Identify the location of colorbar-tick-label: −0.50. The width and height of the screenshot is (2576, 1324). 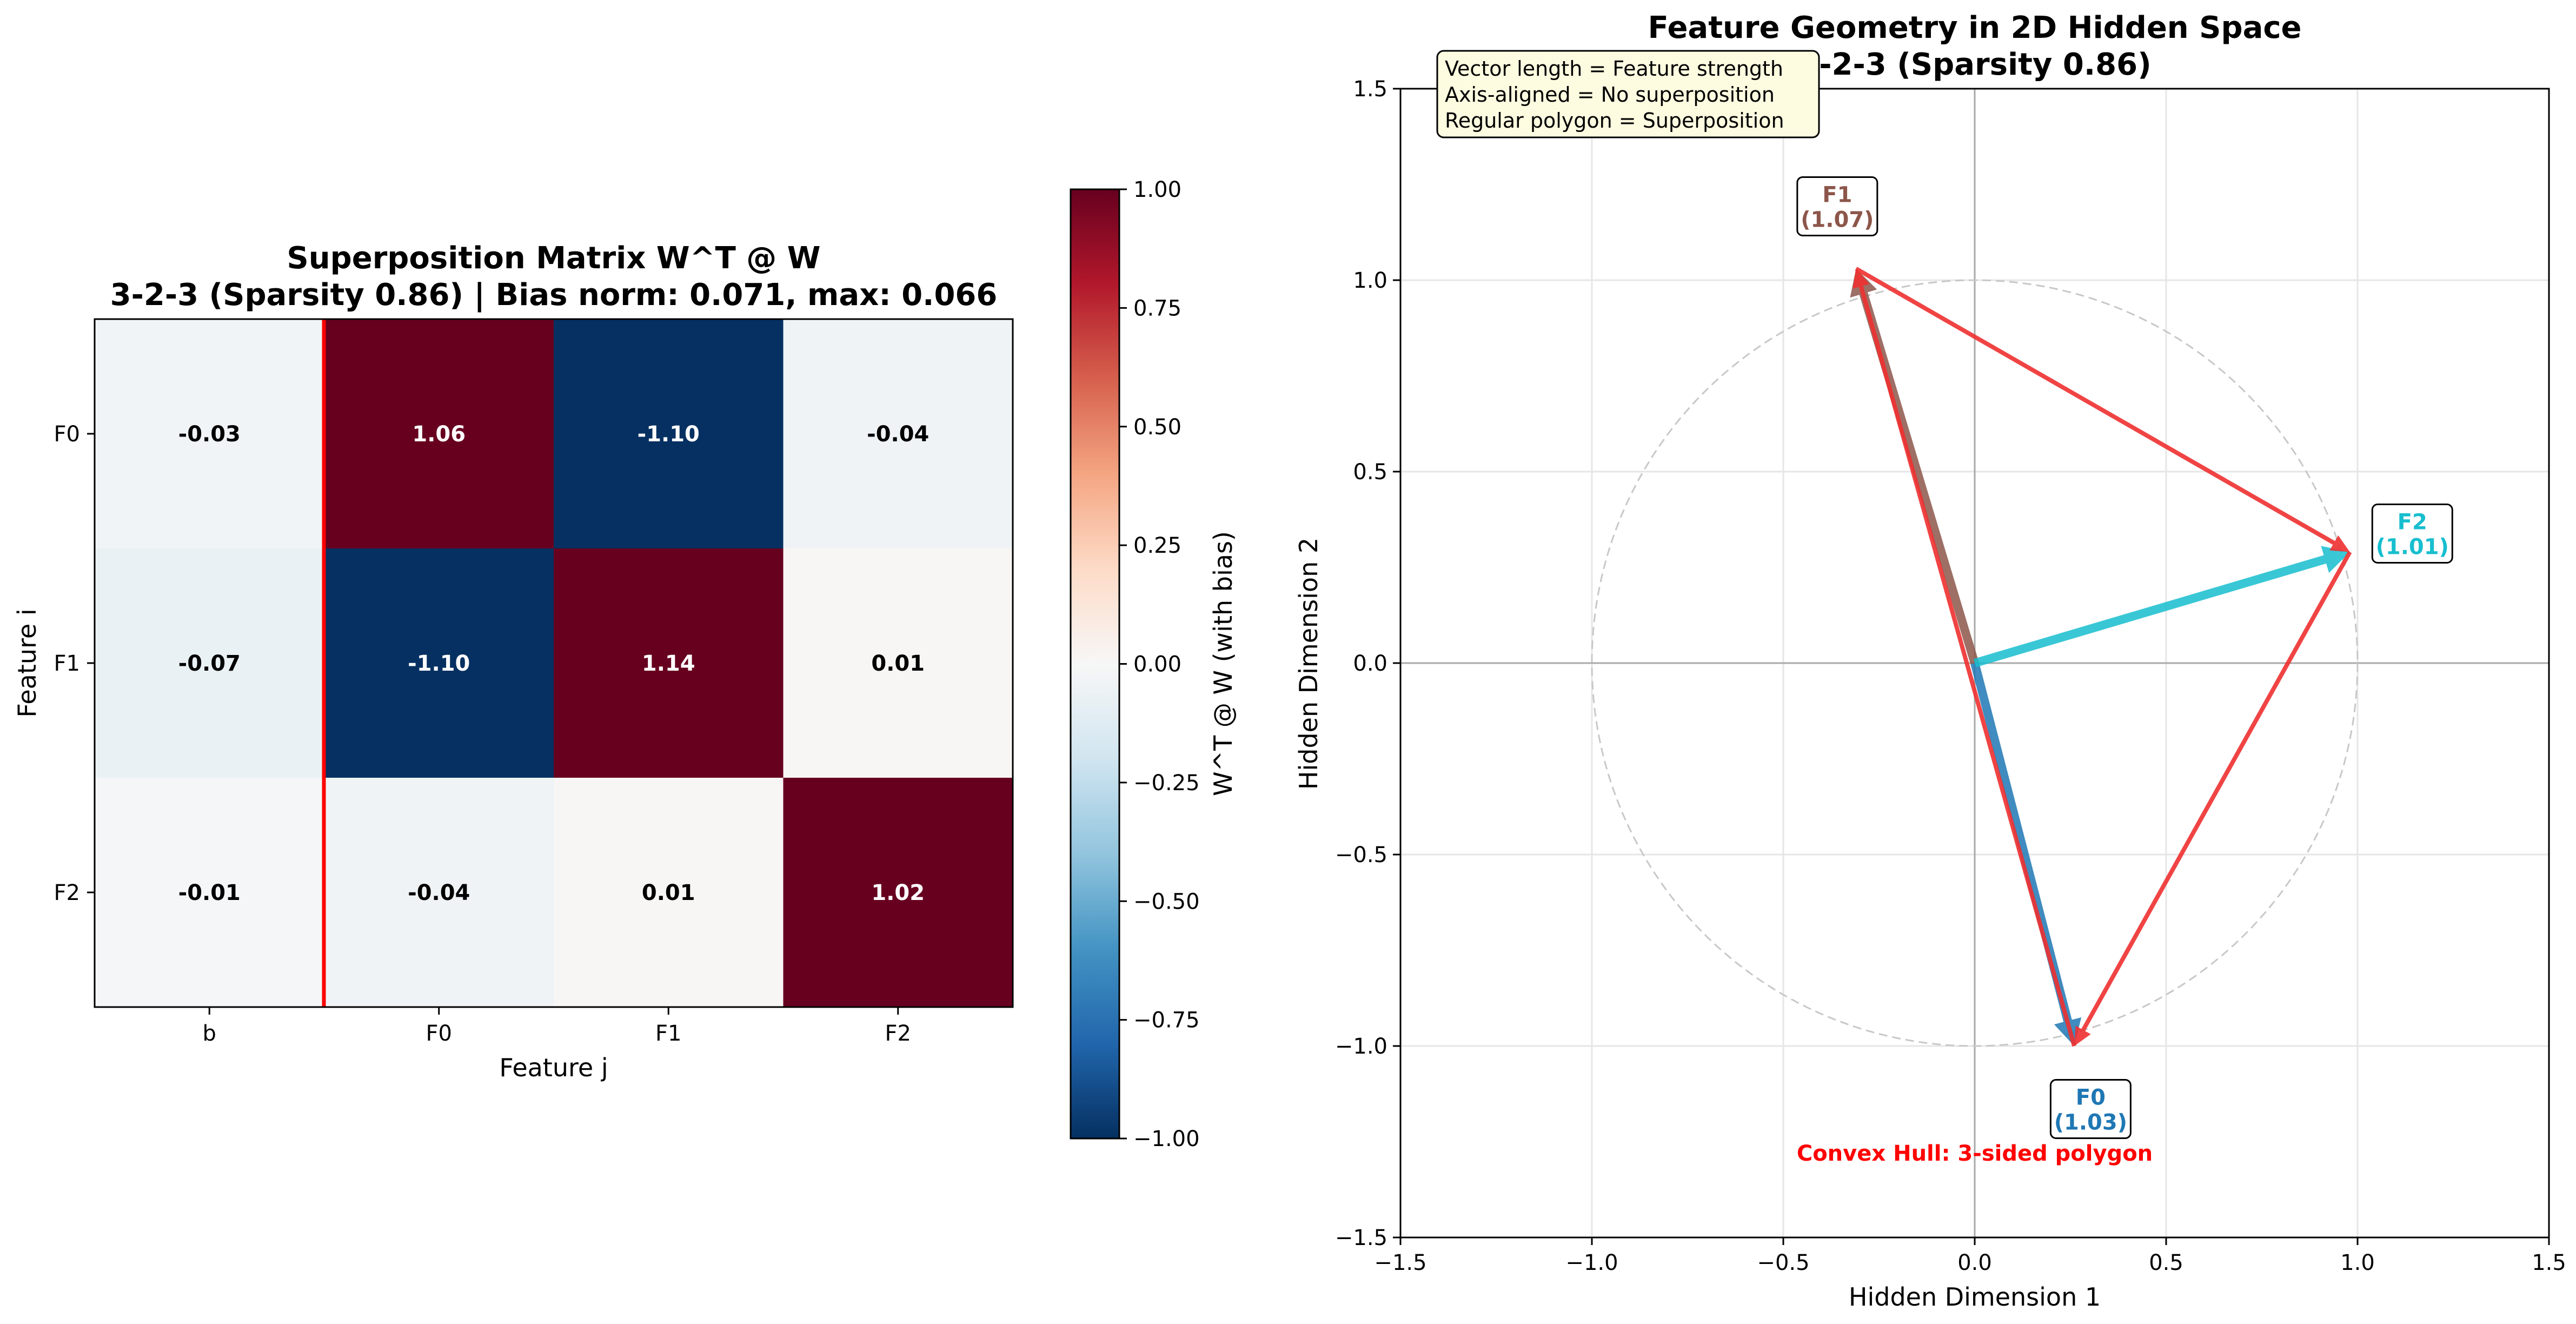
(1166, 901).